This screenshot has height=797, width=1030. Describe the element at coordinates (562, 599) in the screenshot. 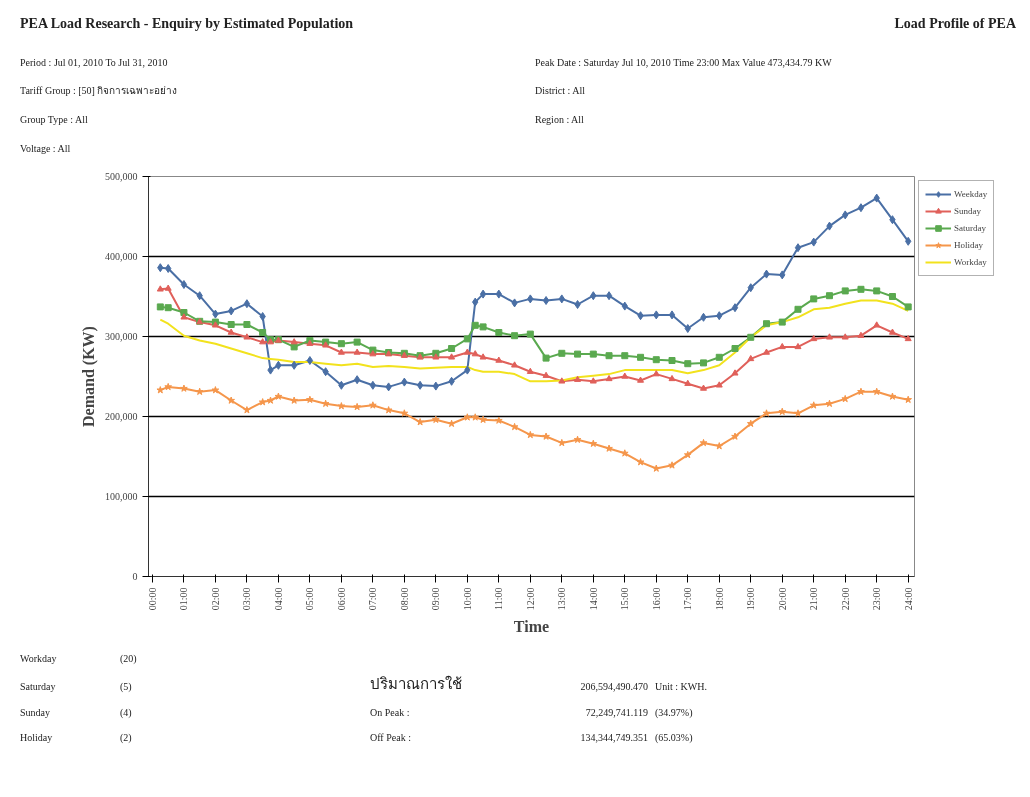

I see `x-tick-label: 13:00` at that location.